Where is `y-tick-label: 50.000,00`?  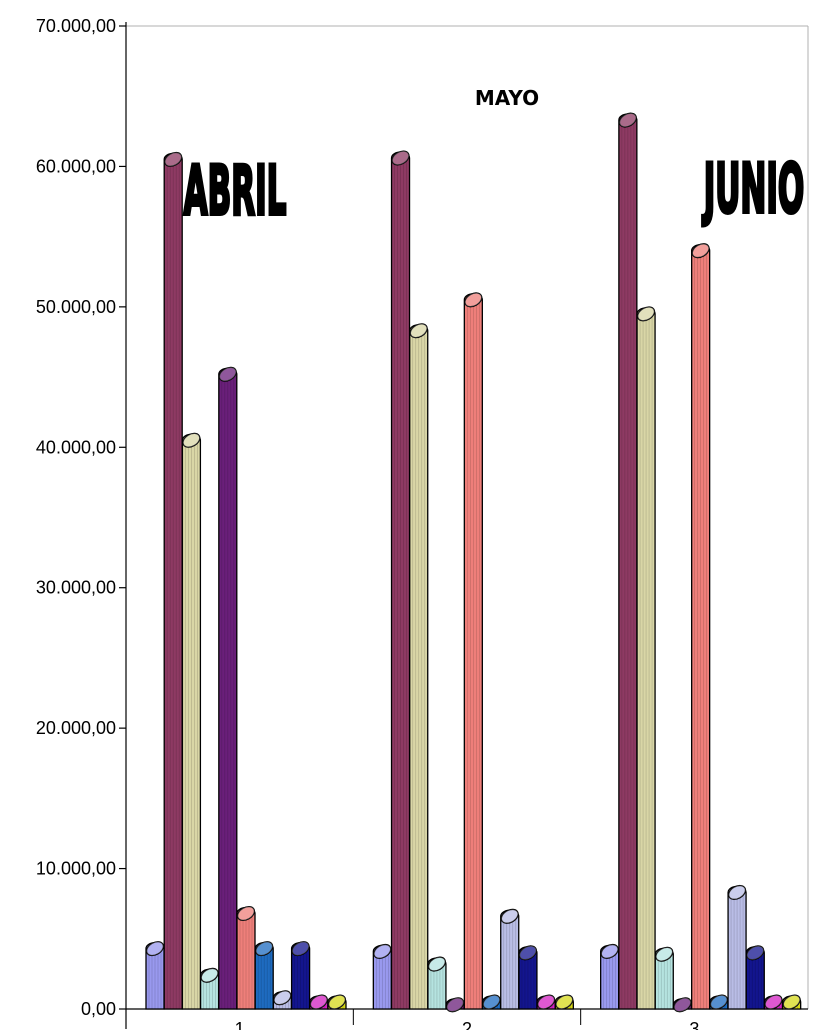
y-tick-label: 50.000,00 is located at coordinates (76, 307).